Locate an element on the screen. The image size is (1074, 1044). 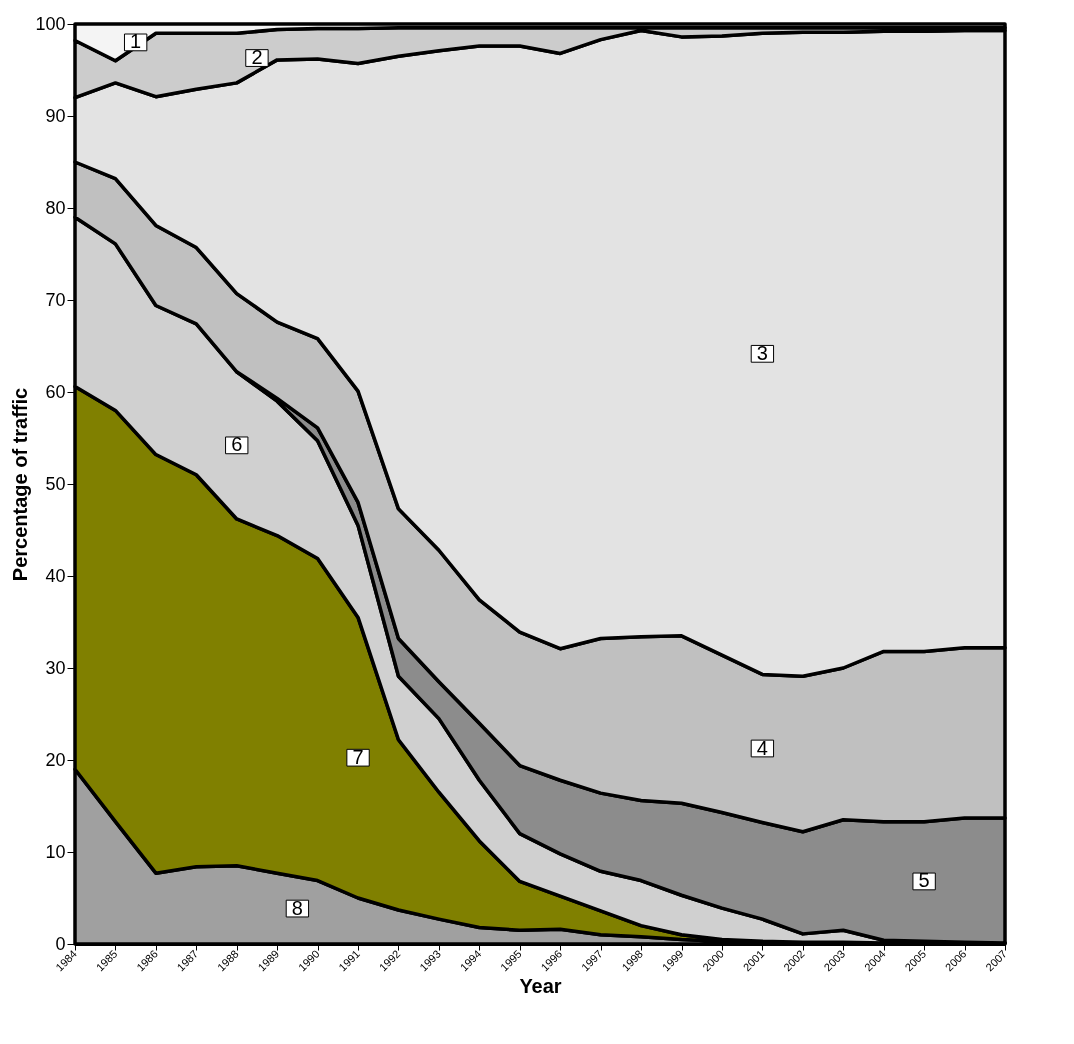
y-tick-label: 10 is located at coordinates (55, 851).